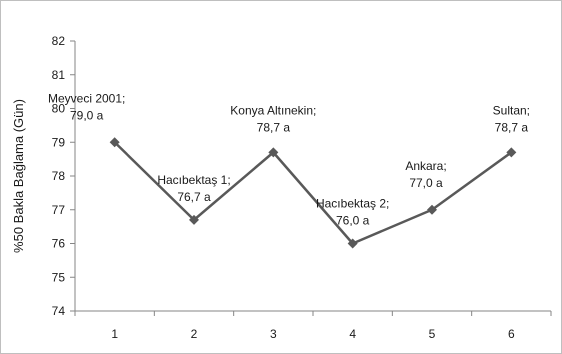 The image size is (562, 354). Describe the element at coordinates (59, 210) in the screenshot. I see `y-tick-label: 77` at that location.